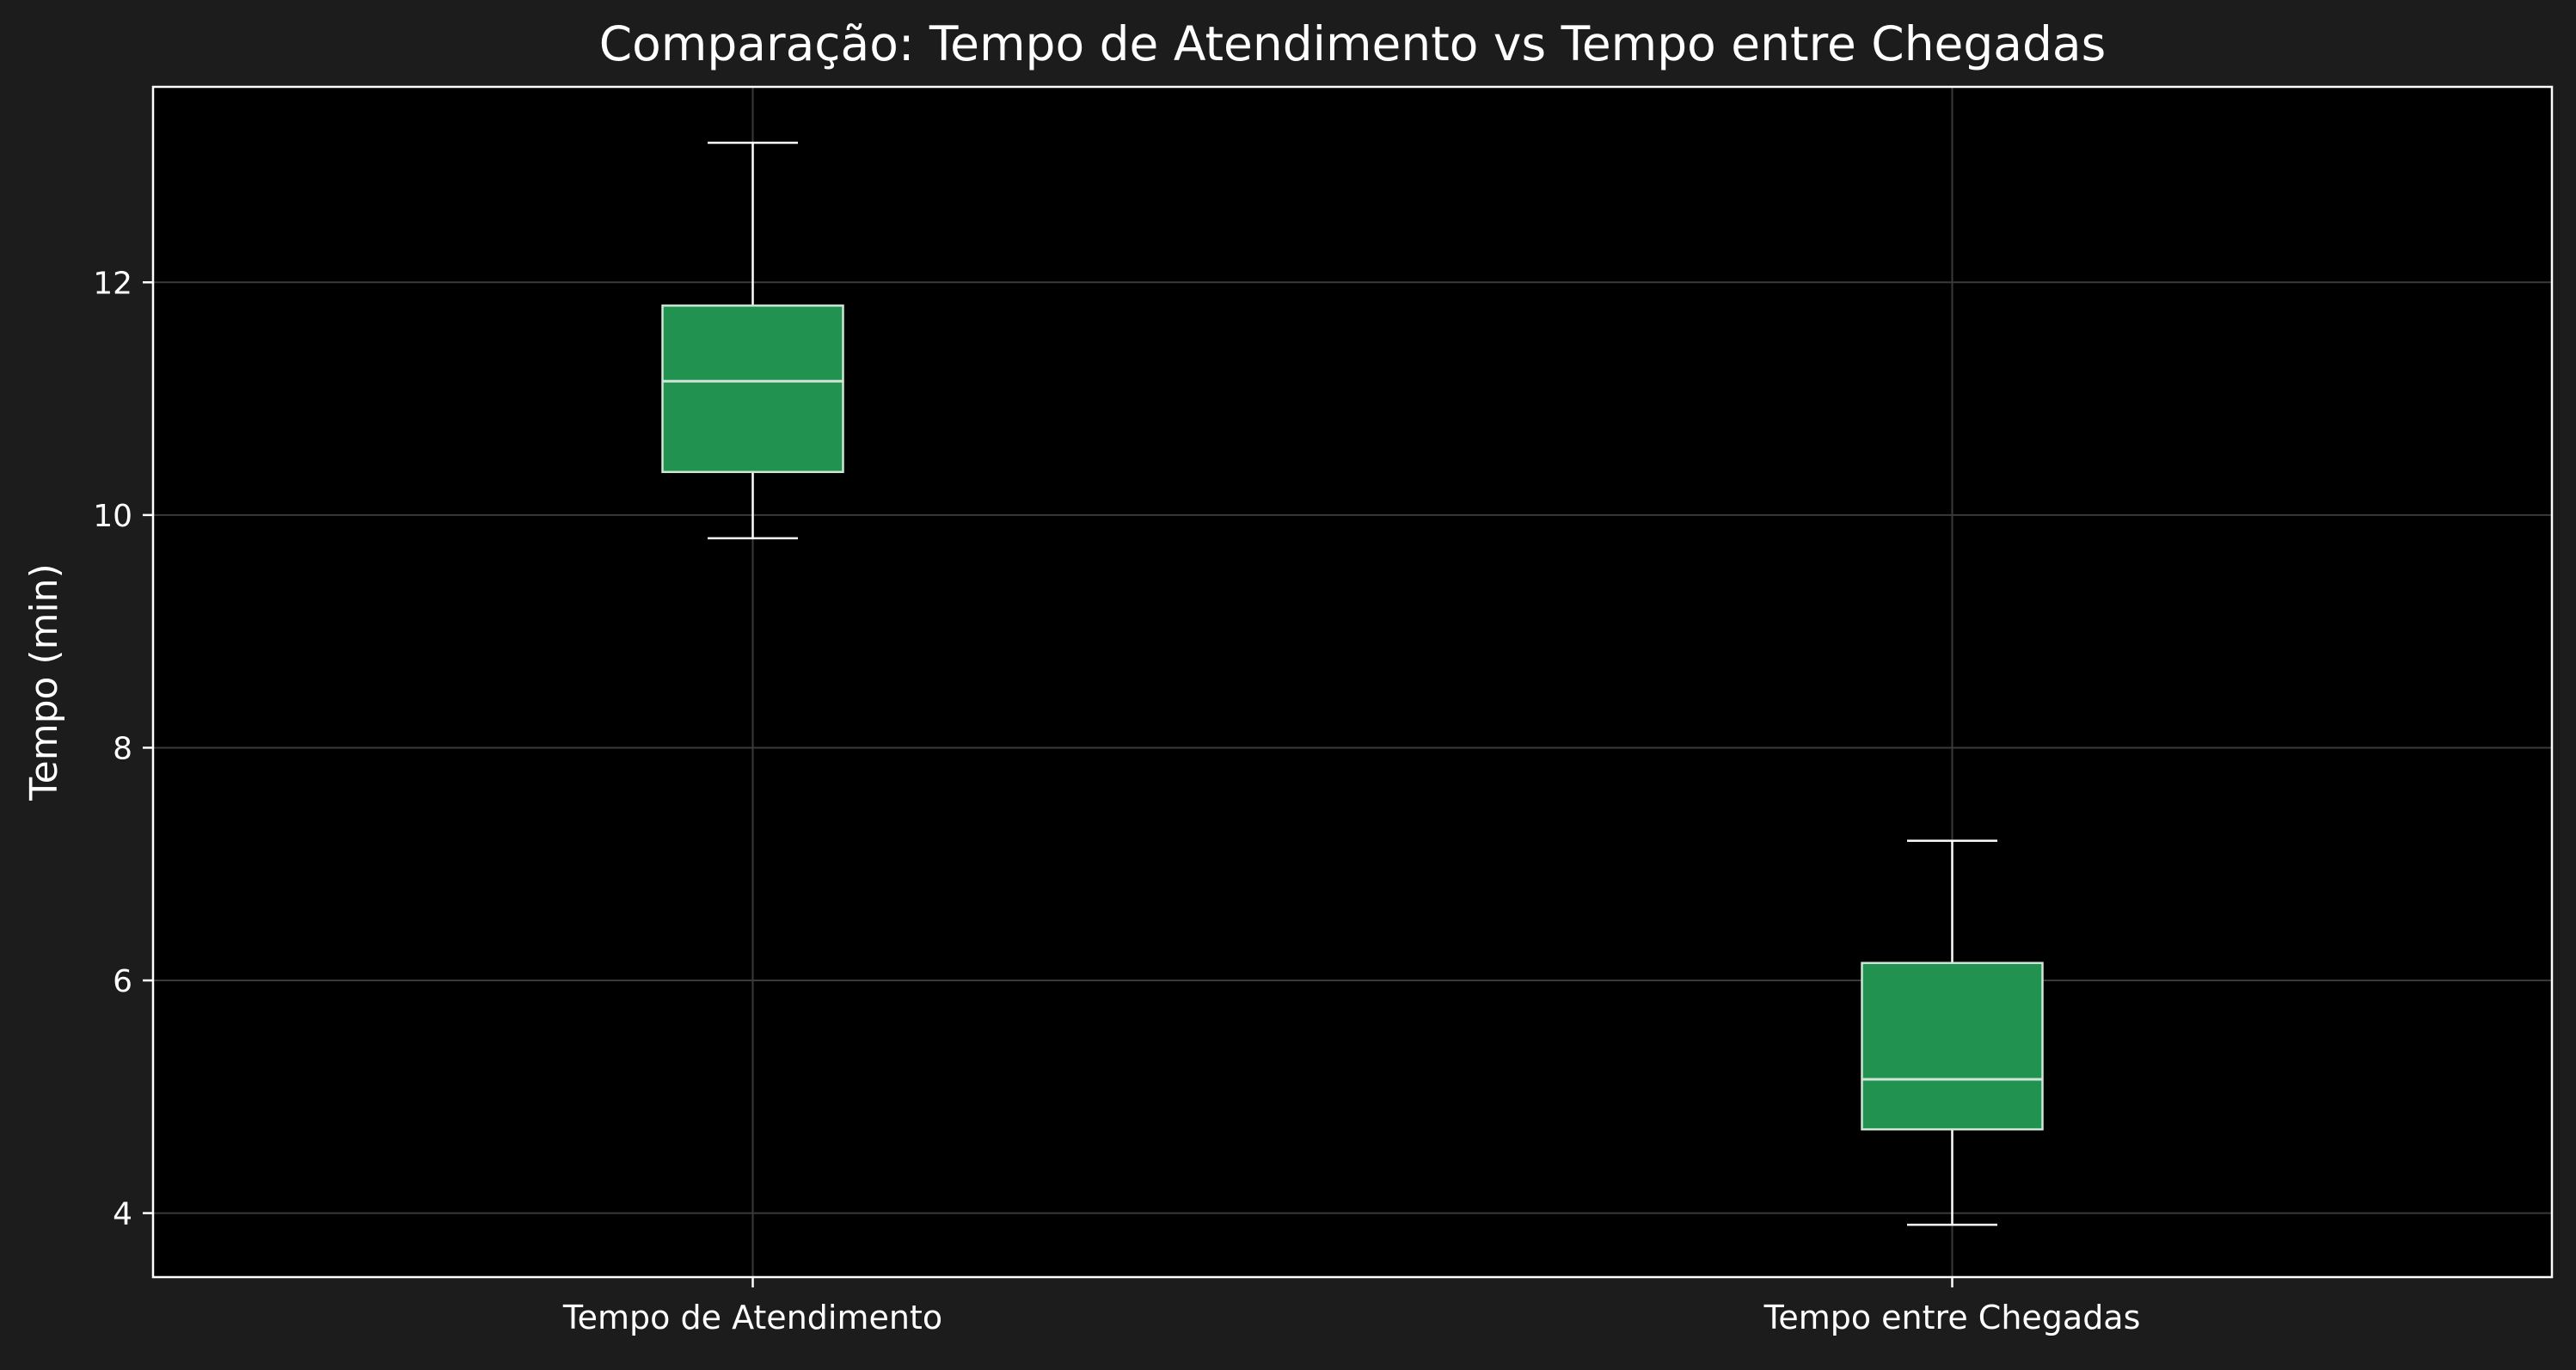 The width and height of the screenshot is (2576, 1370). What do you see at coordinates (122, 748) in the screenshot?
I see `y-tick-label: 8` at bounding box center [122, 748].